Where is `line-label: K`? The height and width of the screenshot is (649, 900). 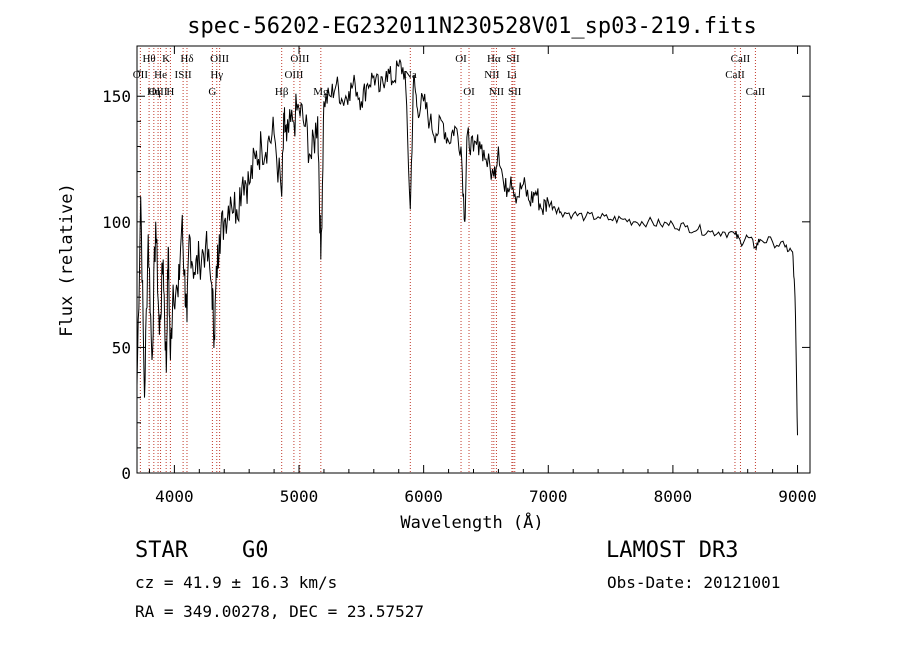
line-label: K is located at coordinates (166, 59).